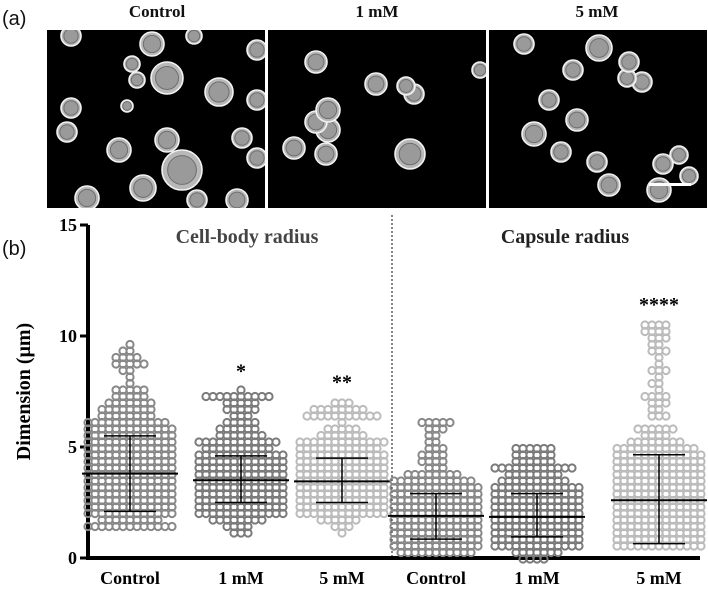 The height and width of the screenshot is (592, 708). I want to click on y-tick-label: 0, so click(72, 558).